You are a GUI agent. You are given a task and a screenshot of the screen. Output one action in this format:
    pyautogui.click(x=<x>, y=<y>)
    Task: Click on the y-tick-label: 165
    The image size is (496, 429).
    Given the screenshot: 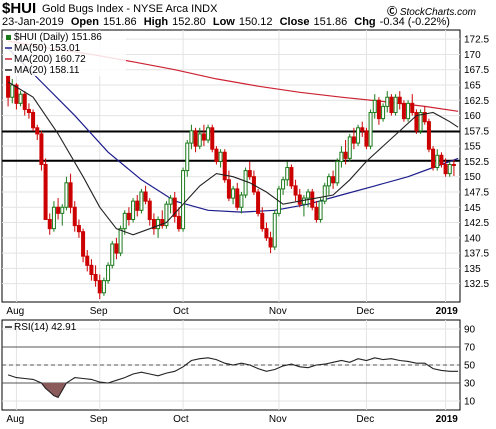 What is the action you would take?
    pyautogui.click(x=472, y=86)
    